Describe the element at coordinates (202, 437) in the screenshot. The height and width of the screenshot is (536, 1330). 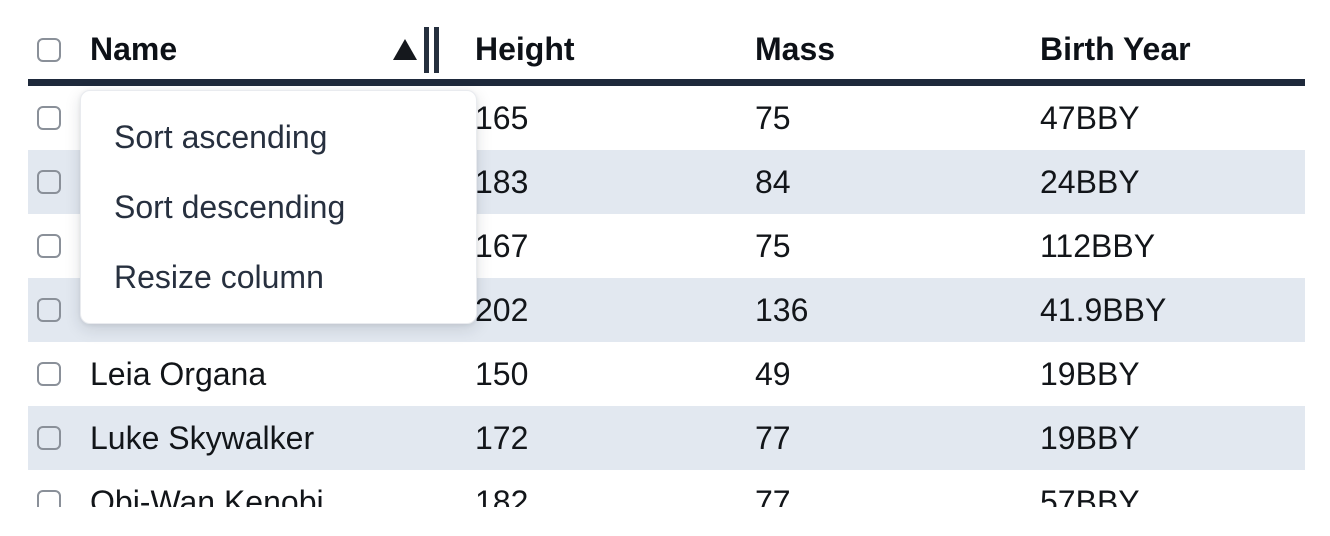
I see `name-cell: Luke Skywalker` at that location.